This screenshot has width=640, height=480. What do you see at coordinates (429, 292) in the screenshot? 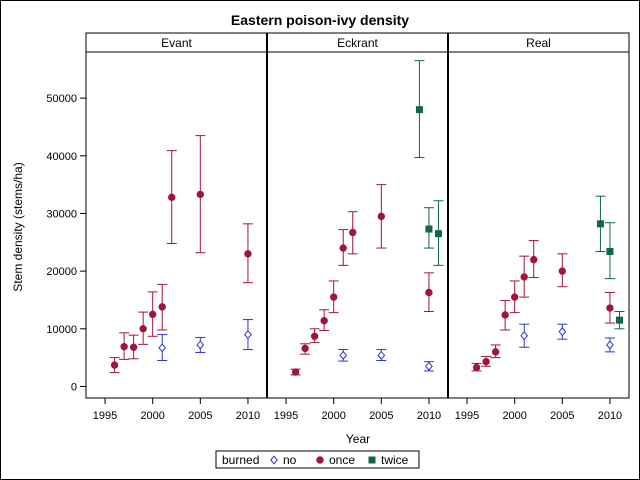
I see `data-point-eckrant-once-2010` at bounding box center [429, 292].